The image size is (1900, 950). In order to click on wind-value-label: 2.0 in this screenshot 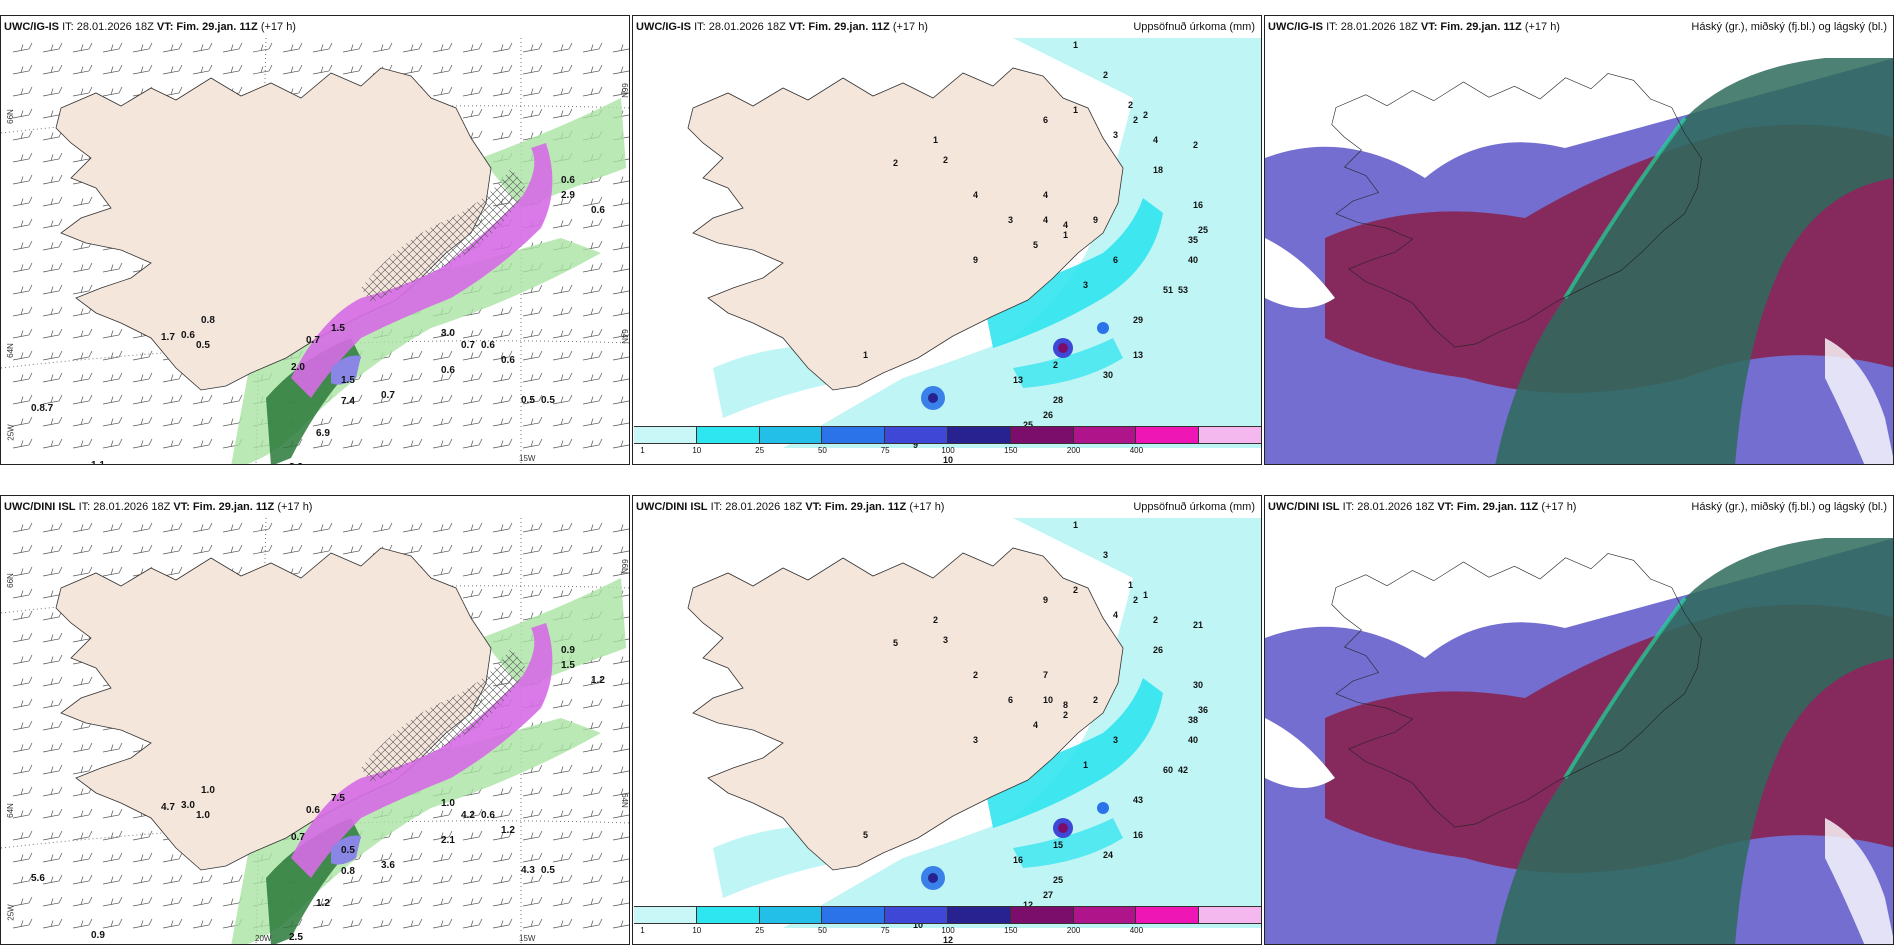, I will do `click(298, 367)`.